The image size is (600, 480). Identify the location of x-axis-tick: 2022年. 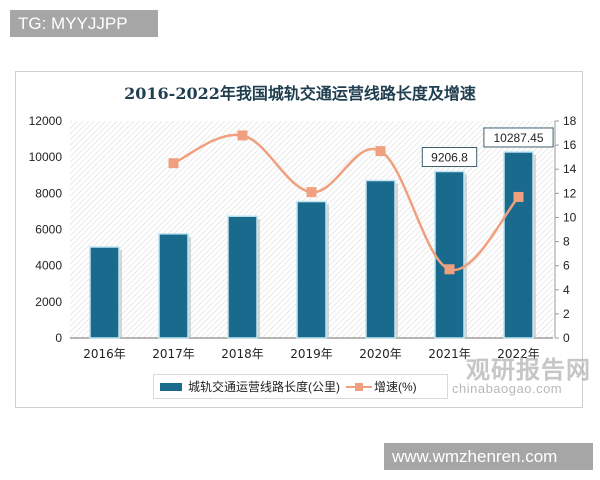
(518, 354).